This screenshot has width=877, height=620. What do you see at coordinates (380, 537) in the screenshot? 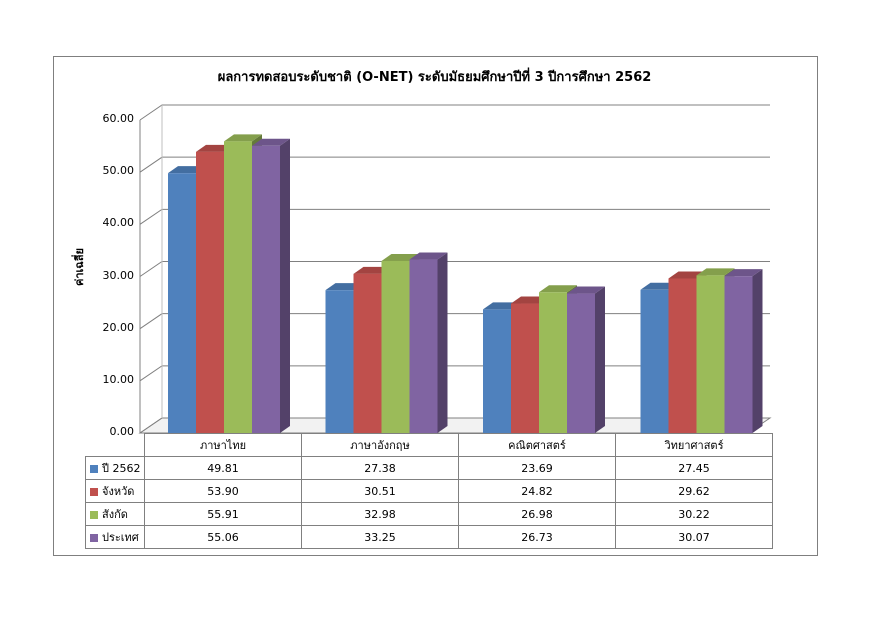
I see `table-cell: 33.25` at bounding box center [380, 537].